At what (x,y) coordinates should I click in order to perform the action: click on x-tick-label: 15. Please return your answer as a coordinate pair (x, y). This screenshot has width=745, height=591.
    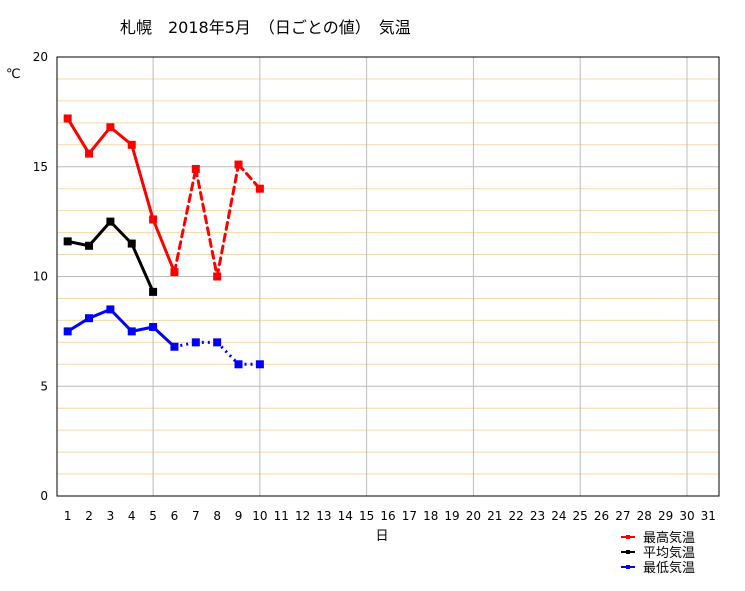
    Looking at the image, I should click on (366, 516).